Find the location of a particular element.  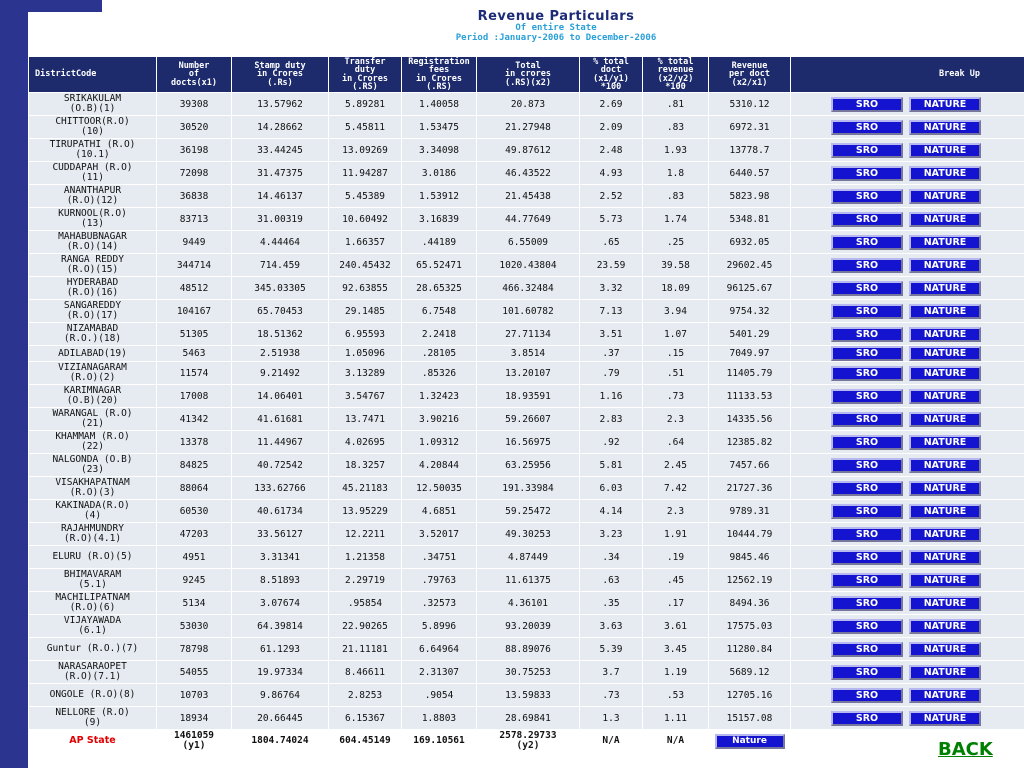

back-link: BACK is located at coordinates (965, 749).